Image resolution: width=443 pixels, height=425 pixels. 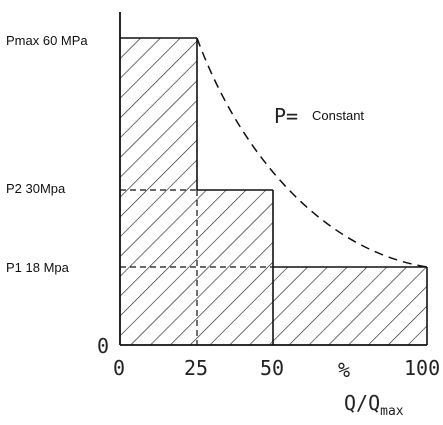 What do you see at coordinates (36, 188) in the screenshot?
I see `y-label-p2: P2 30Mpa` at bounding box center [36, 188].